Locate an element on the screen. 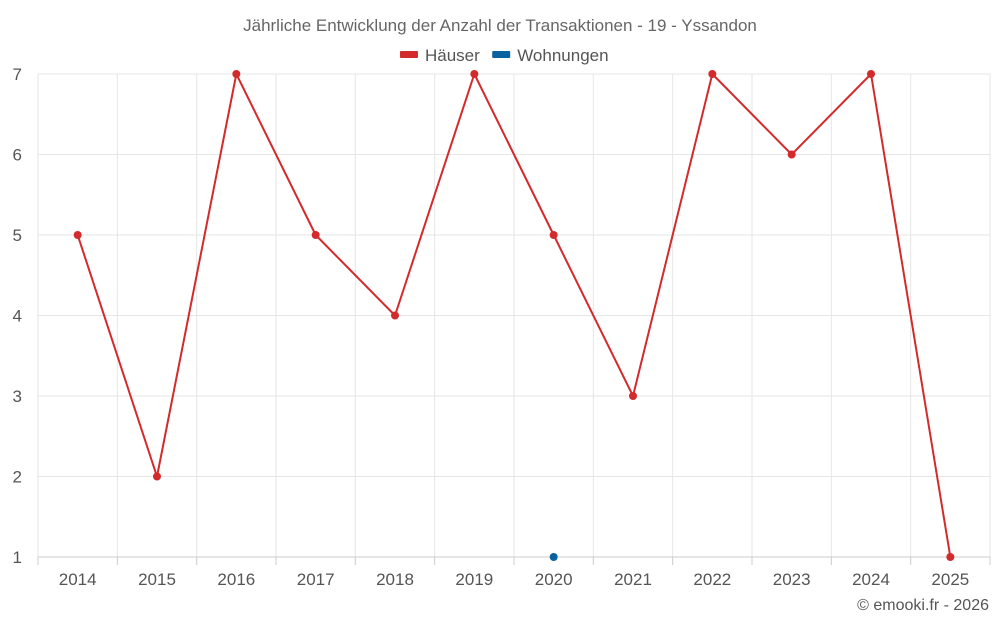 This screenshot has height=625, width=1000. credit-text: © emooki.fr - 2026 is located at coordinates (923, 605).